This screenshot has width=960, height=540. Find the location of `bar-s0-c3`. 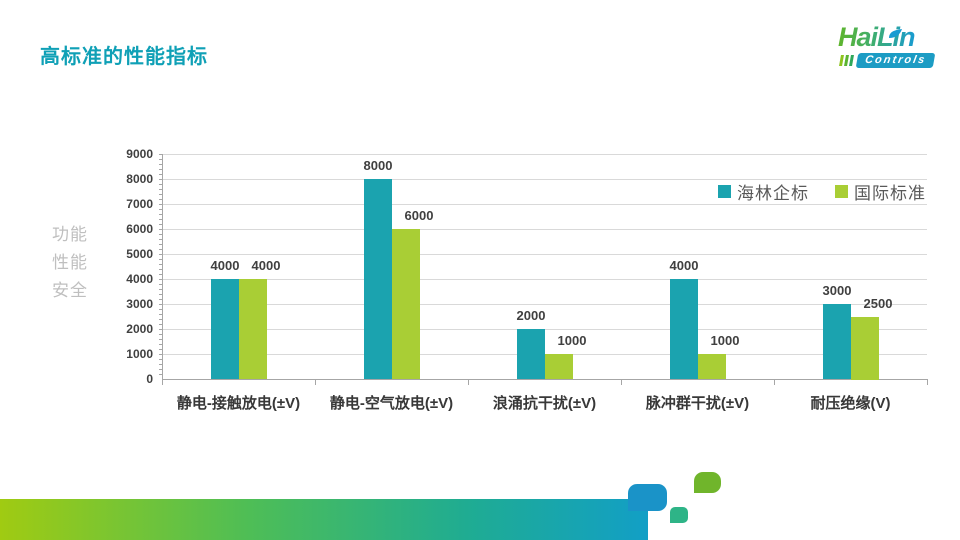

bar-s0-c3 is located at coordinates (684, 329).